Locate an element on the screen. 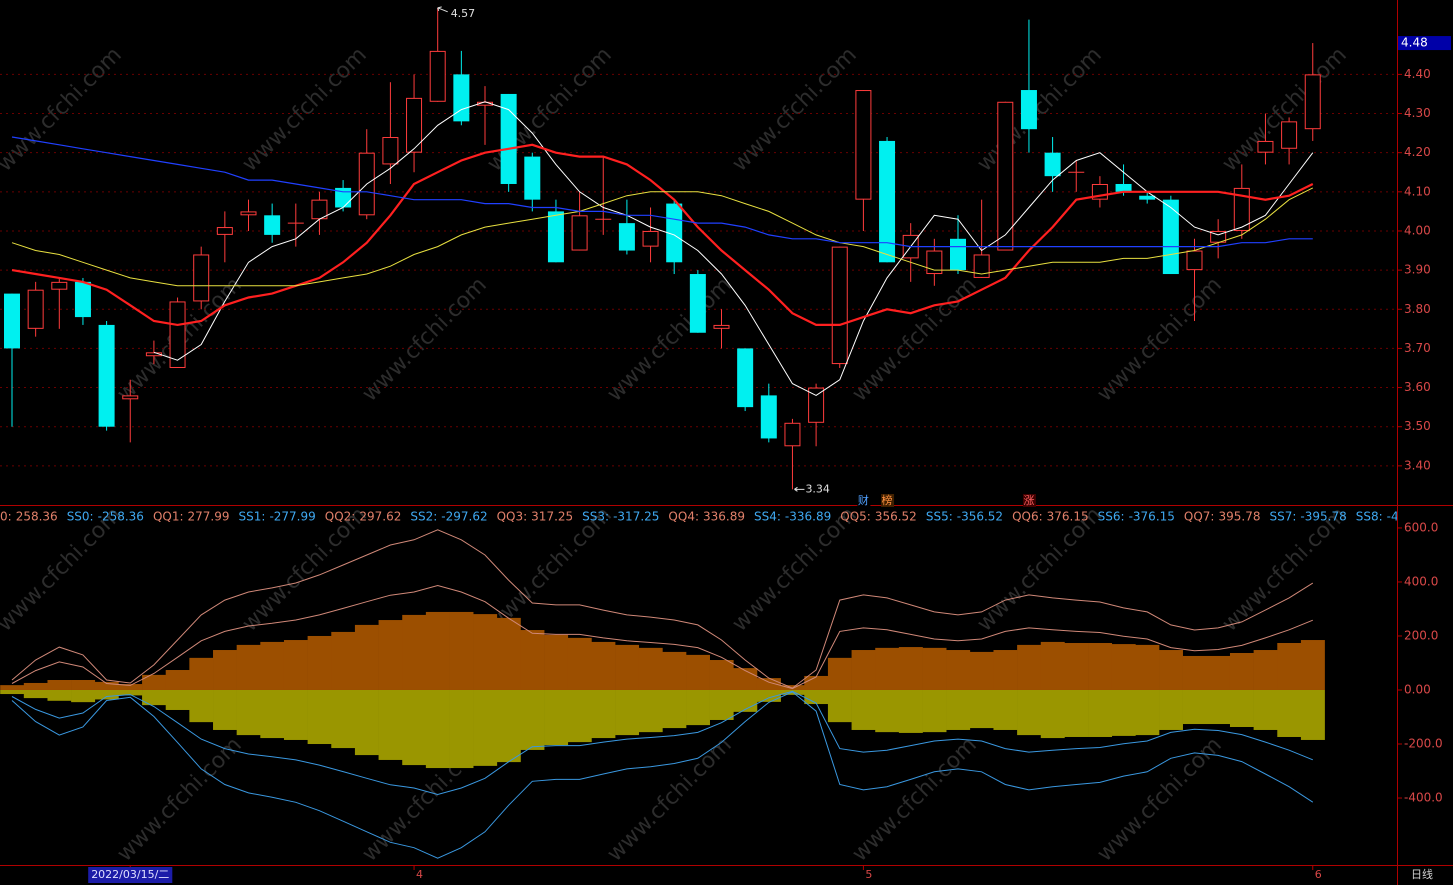 The image size is (1453, 885). legend-value: 356.52 is located at coordinates (896, 517).